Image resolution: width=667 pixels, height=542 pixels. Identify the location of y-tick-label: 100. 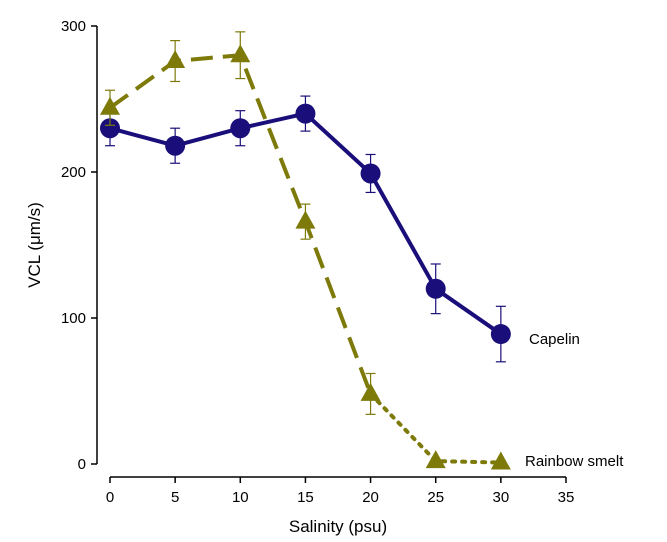
(73, 318).